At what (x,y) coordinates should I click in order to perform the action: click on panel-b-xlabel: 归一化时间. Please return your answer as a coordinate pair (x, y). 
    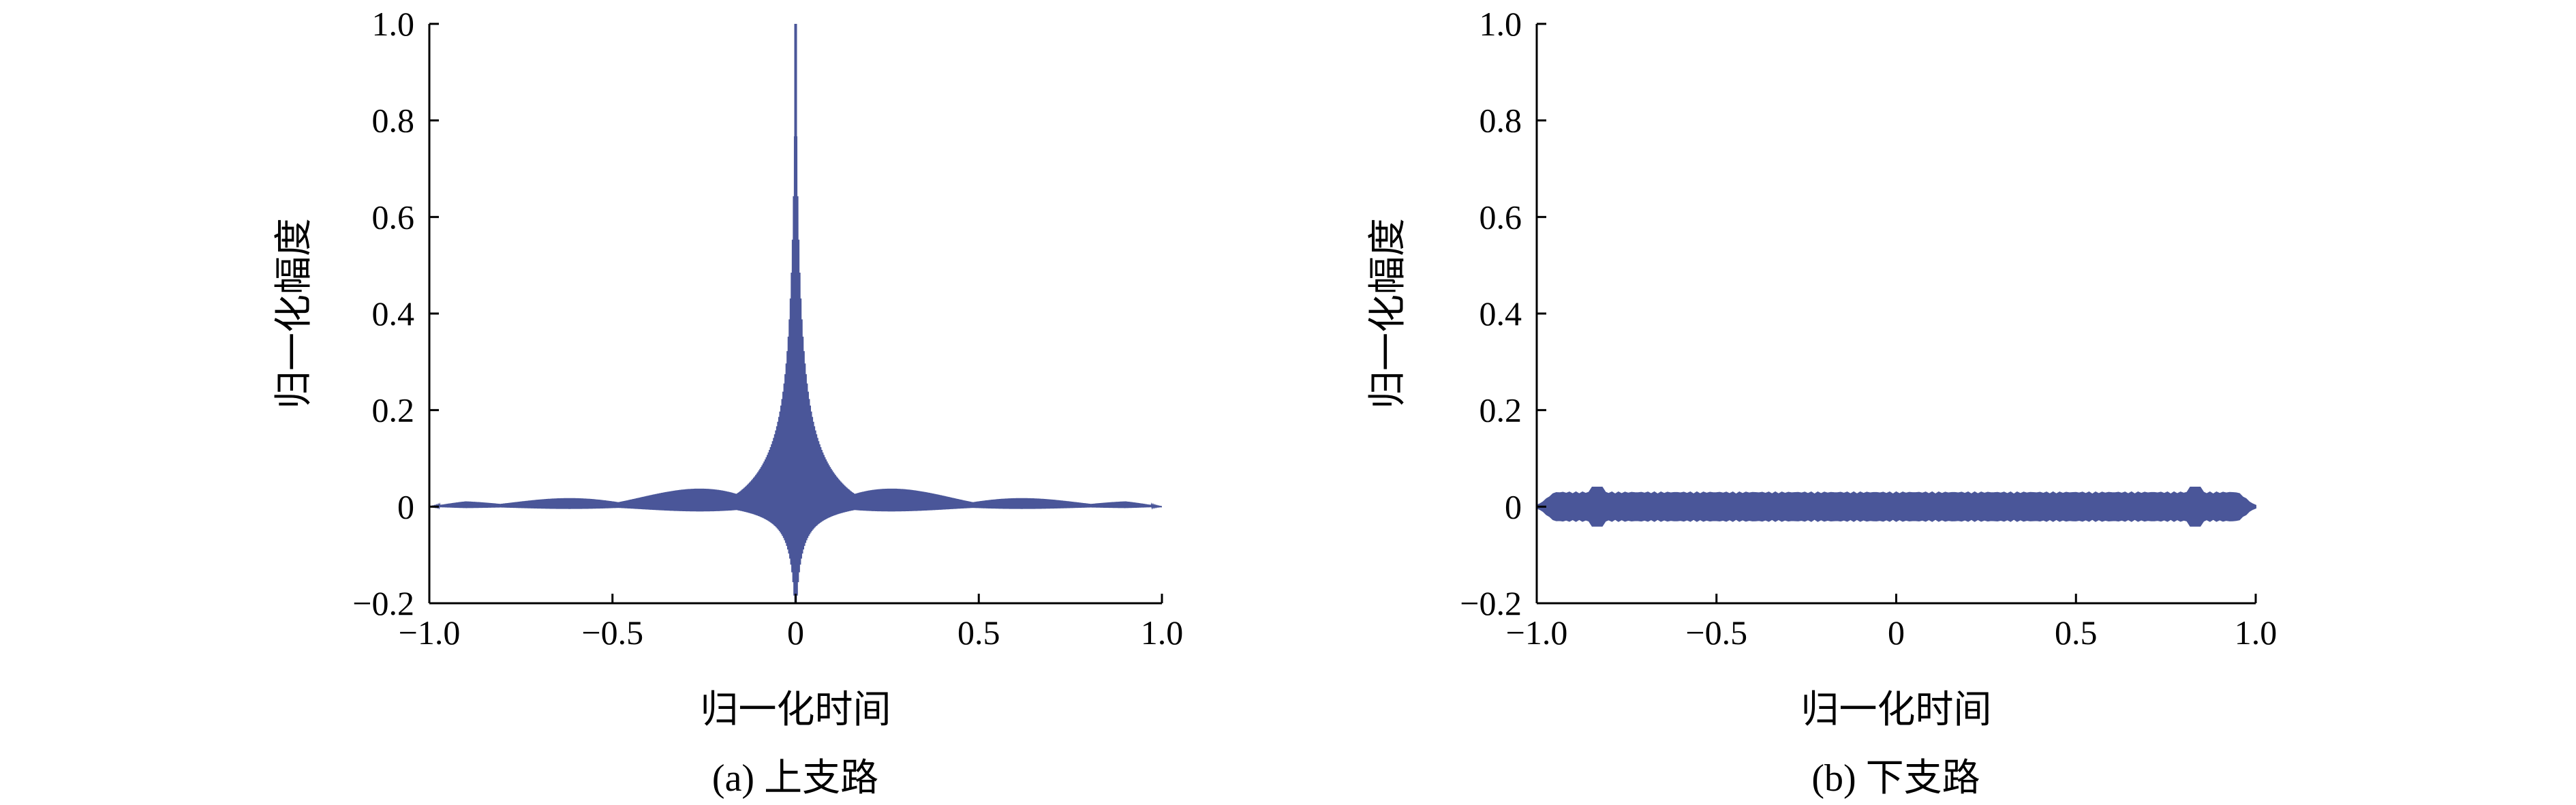
    Looking at the image, I should click on (1897, 710).